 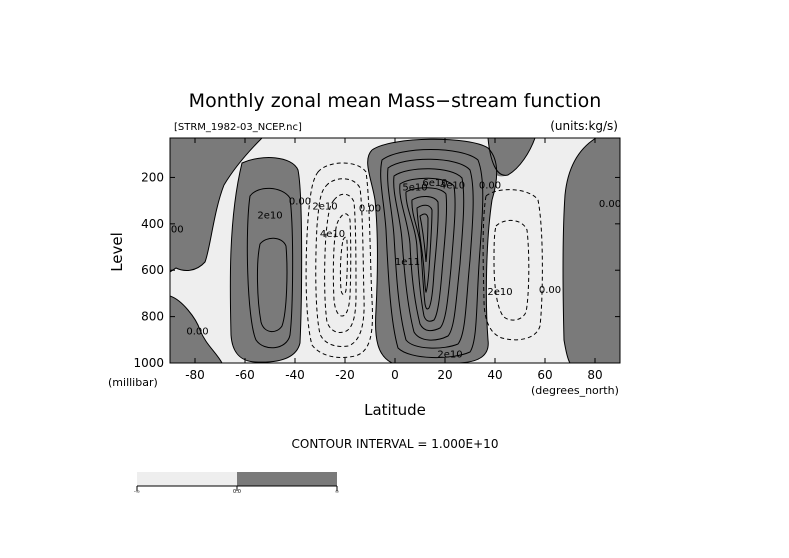 What do you see at coordinates (117, 252) in the screenshot?
I see `y-axis-label: Level` at bounding box center [117, 252].